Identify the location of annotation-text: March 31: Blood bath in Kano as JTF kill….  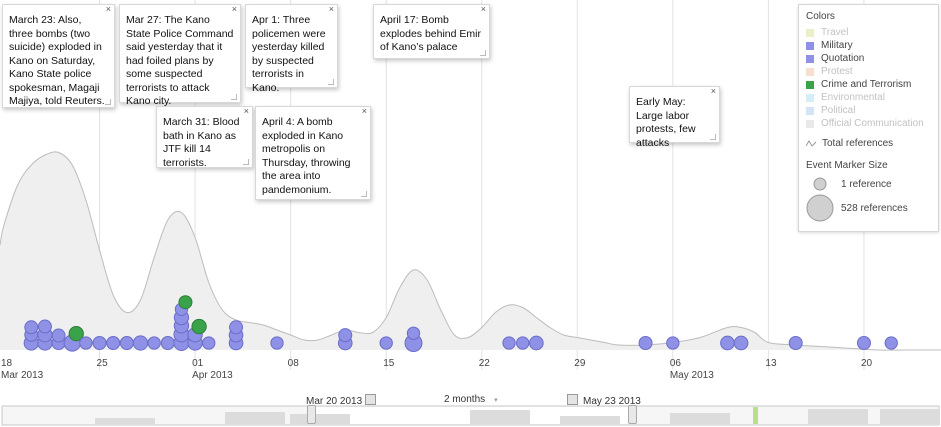
(201, 142).